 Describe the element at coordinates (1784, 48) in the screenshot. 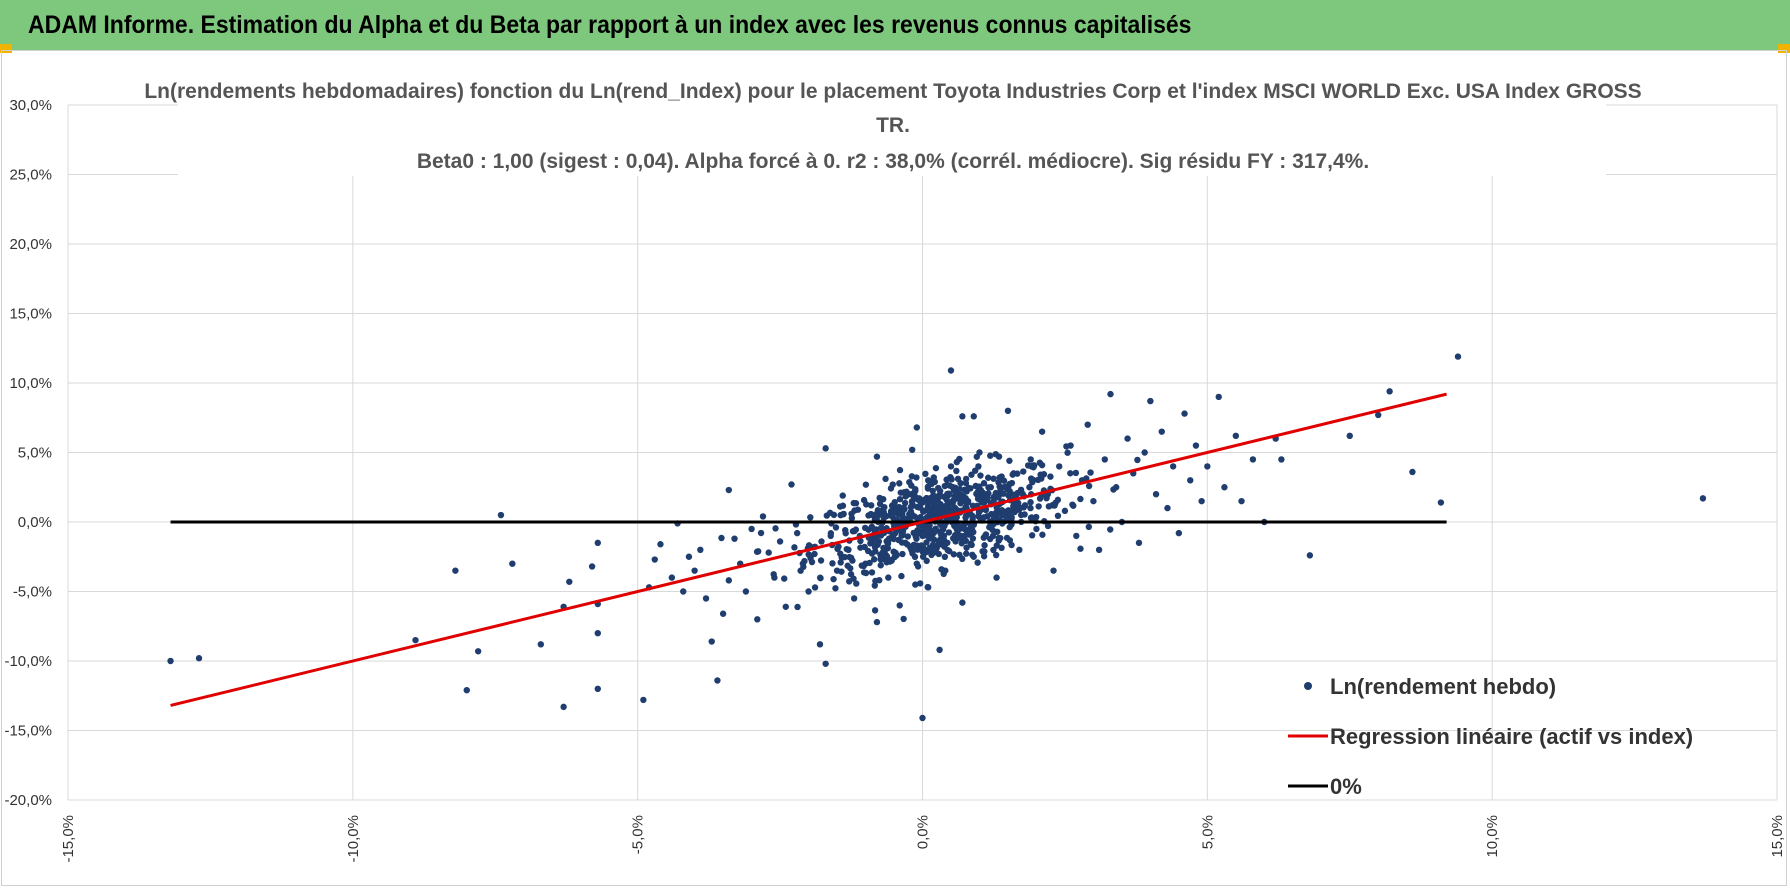

I see `corner-accent-right` at that location.